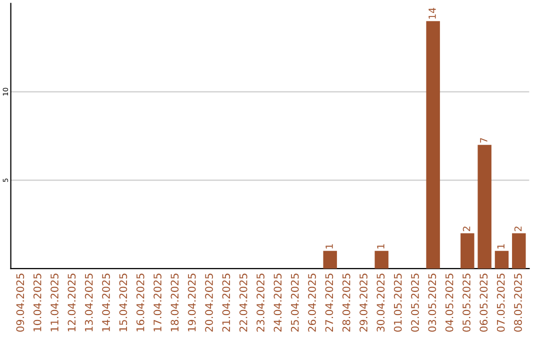 The height and width of the screenshot is (340, 540). What do you see at coordinates (209, 303) in the screenshot?
I see `x-tick-label: 20.04.2025` at bounding box center [209, 303].